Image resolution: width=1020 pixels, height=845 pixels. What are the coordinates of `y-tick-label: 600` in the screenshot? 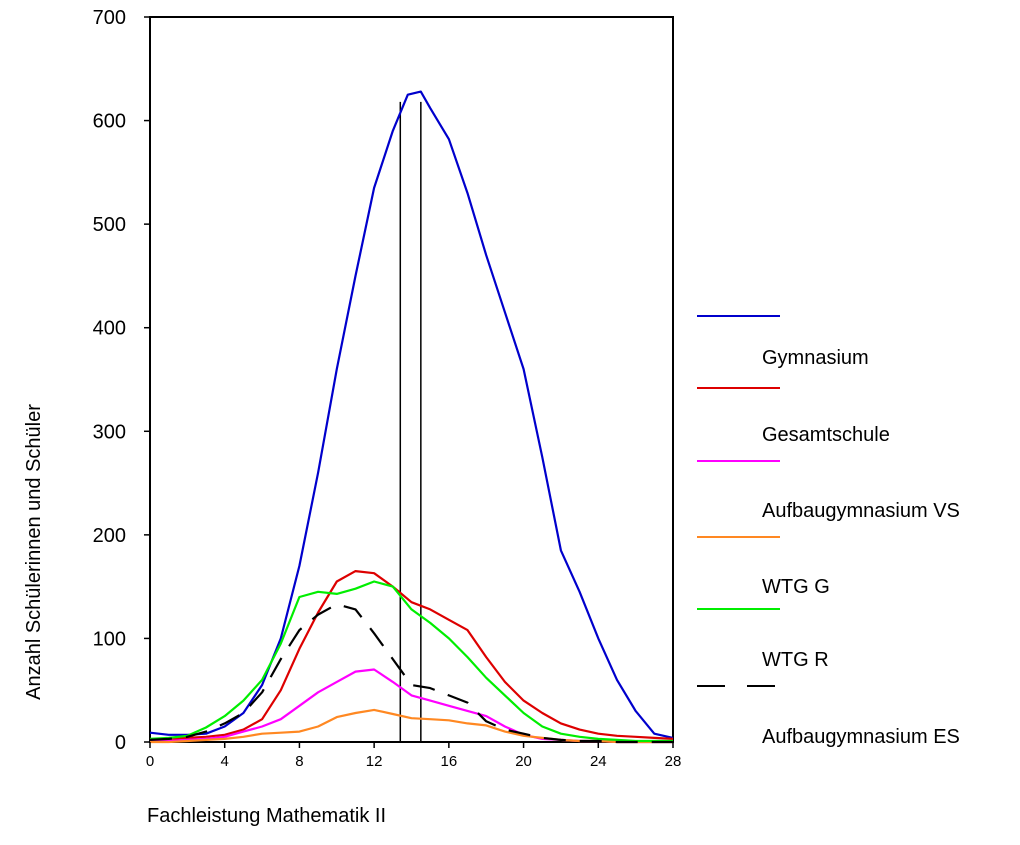 It's located at (109, 122).